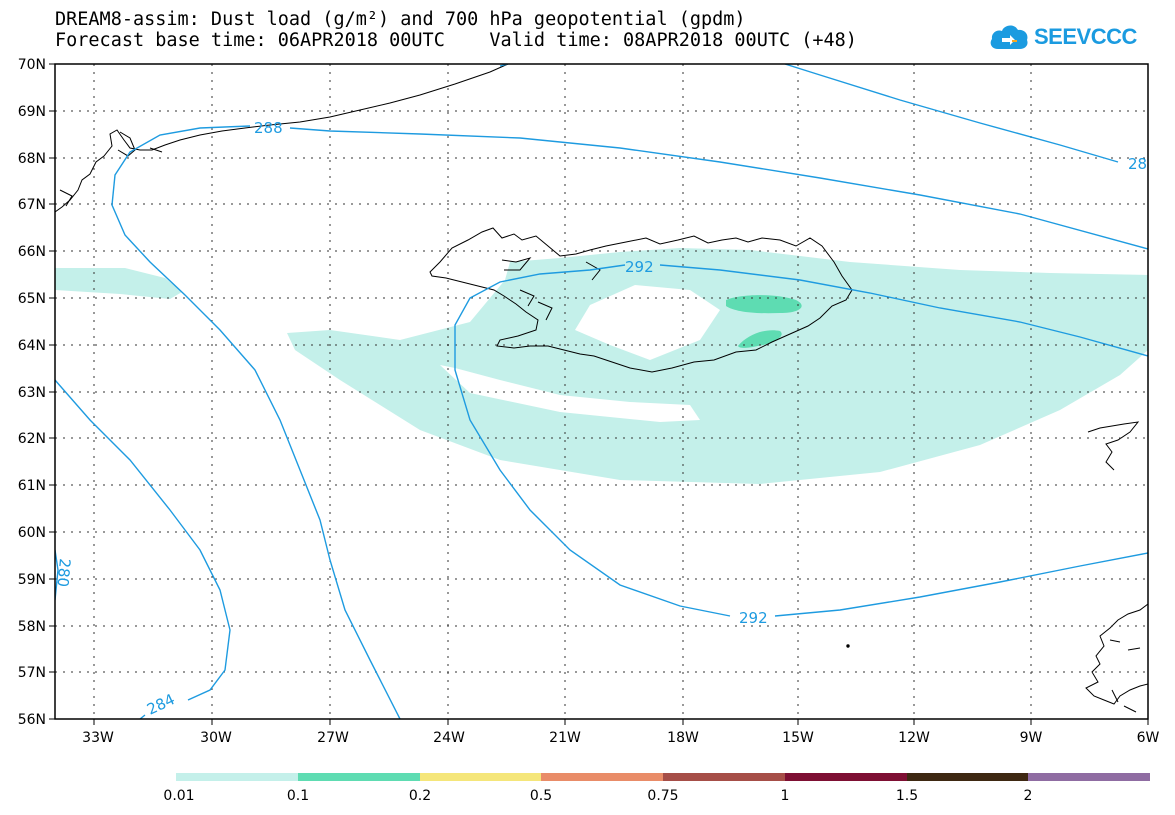 Image resolution: width=1175 pixels, height=815 pixels. I want to click on colorbar-label: 0.01, so click(178, 796).